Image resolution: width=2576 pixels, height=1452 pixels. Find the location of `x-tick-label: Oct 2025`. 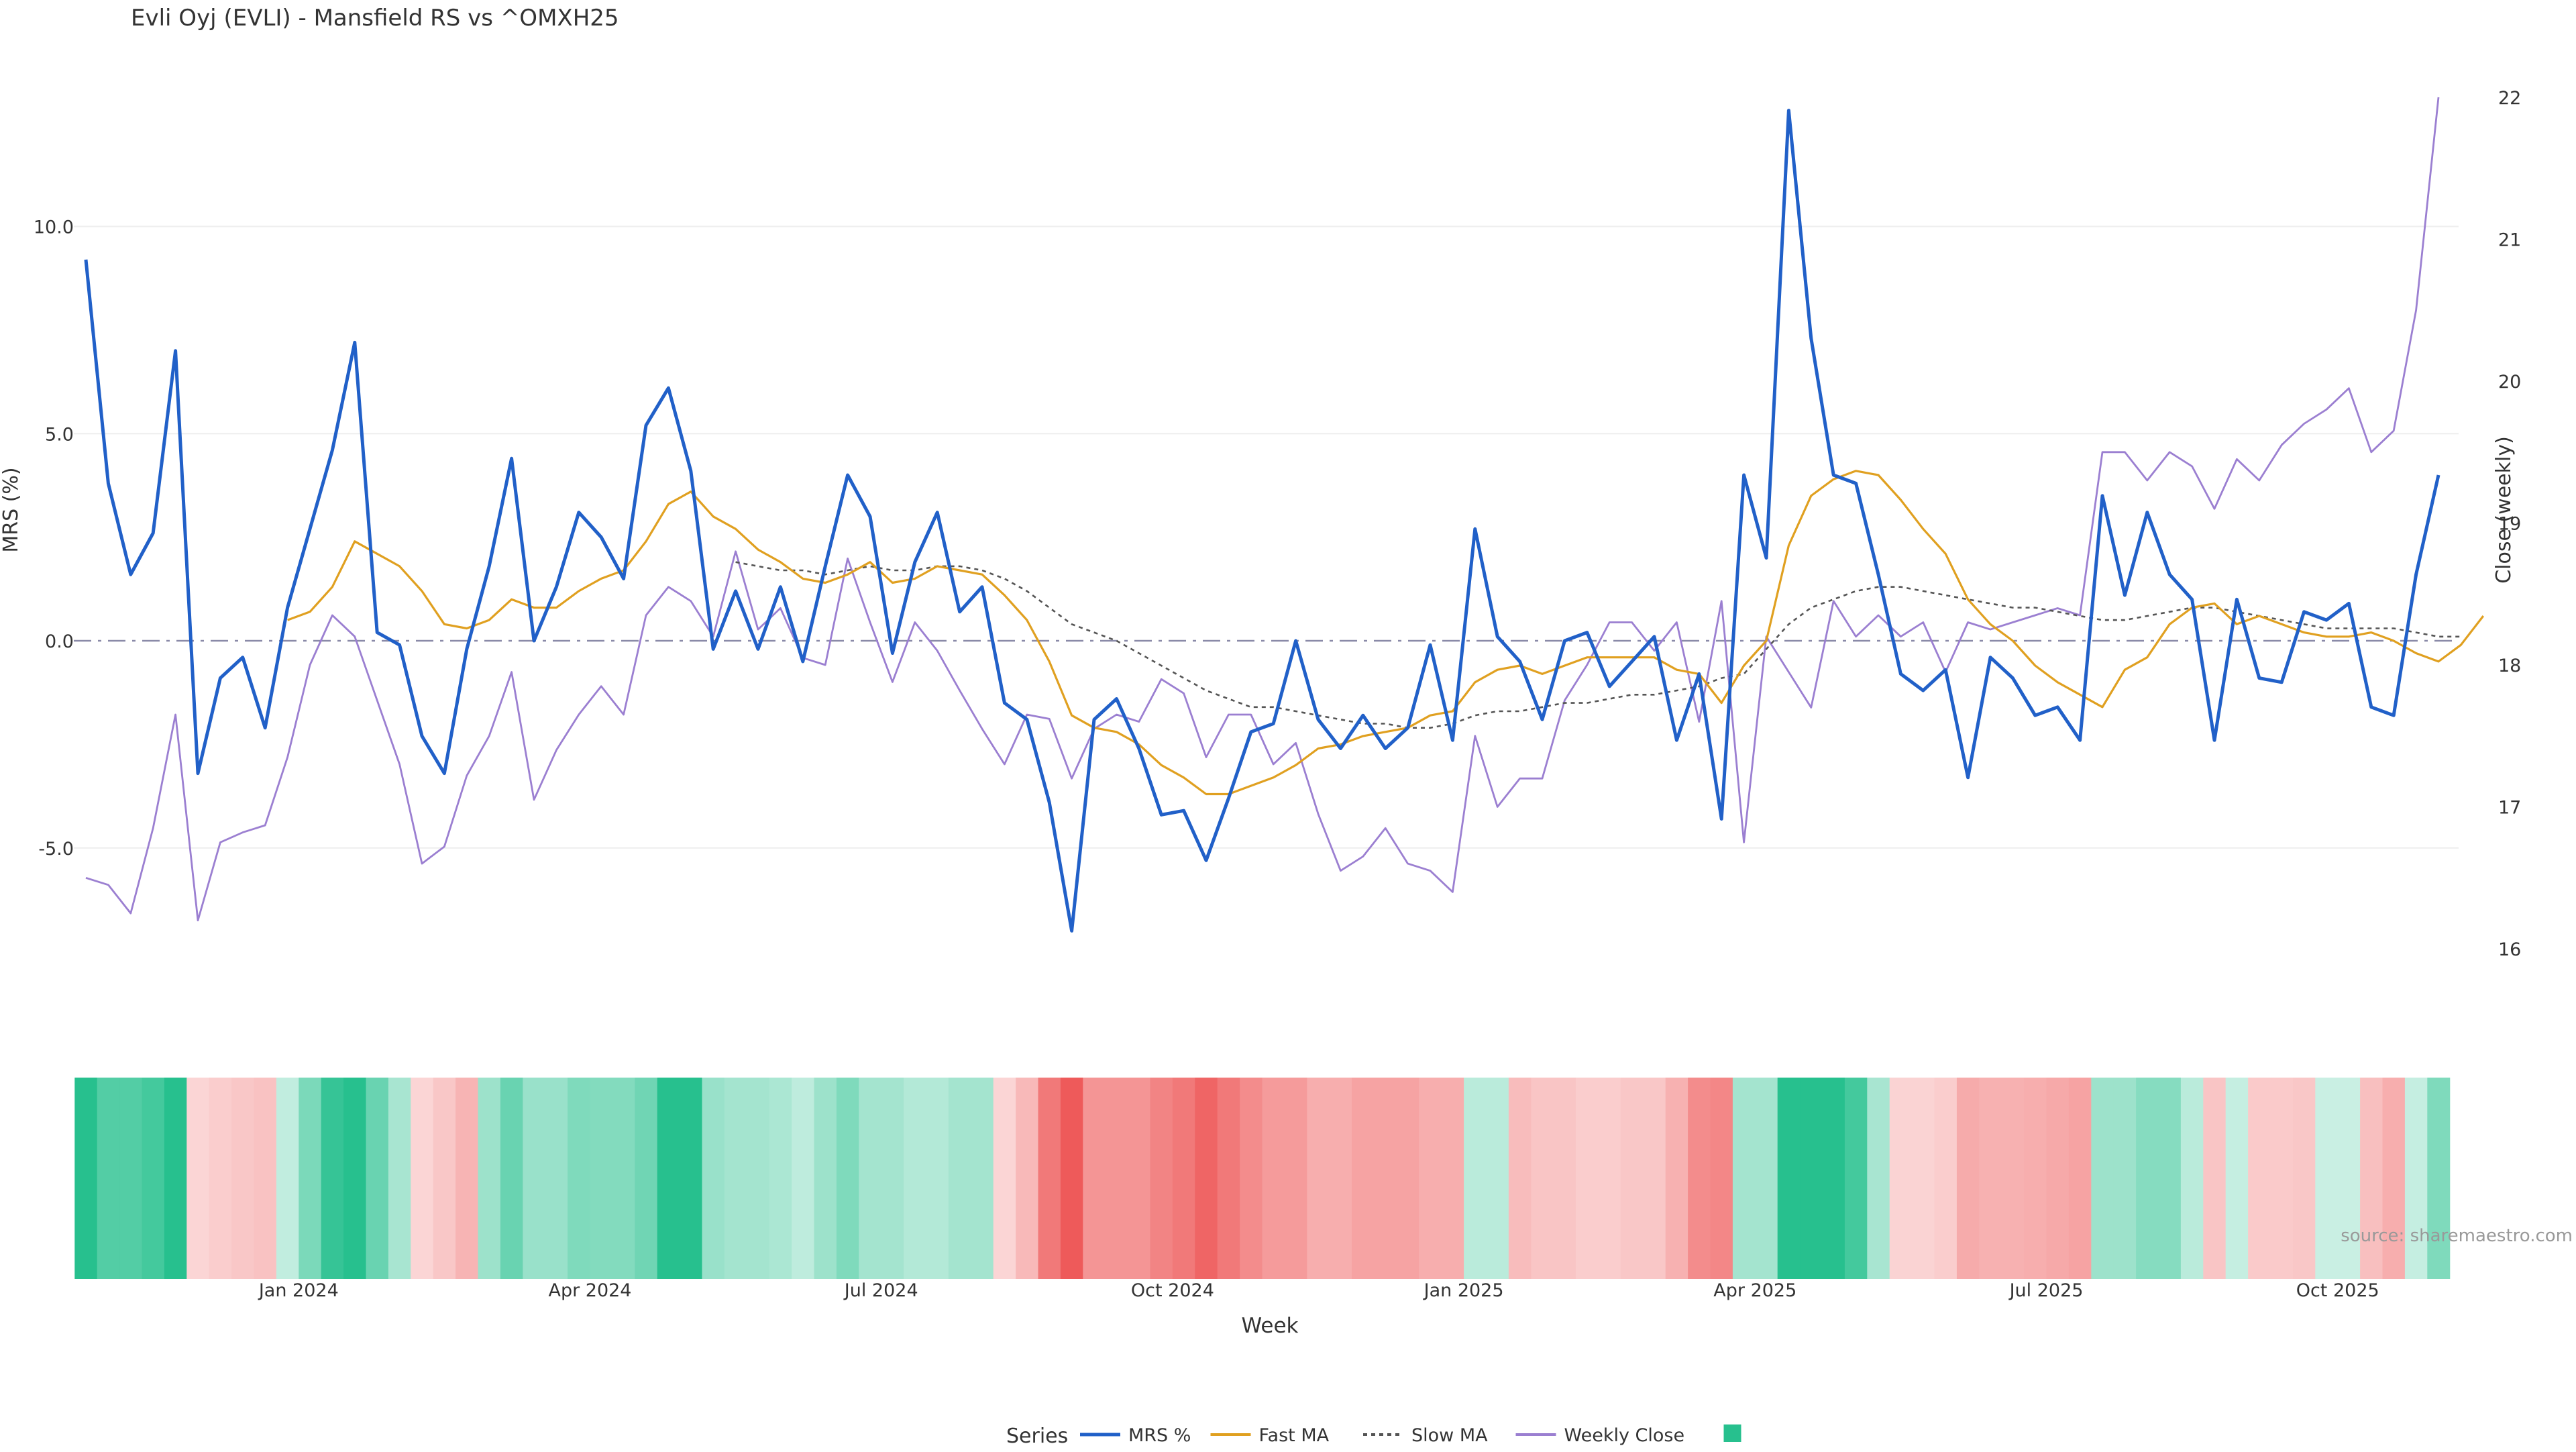

x-tick-label: Oct 2025 is located at coordinates (2337, 1291).